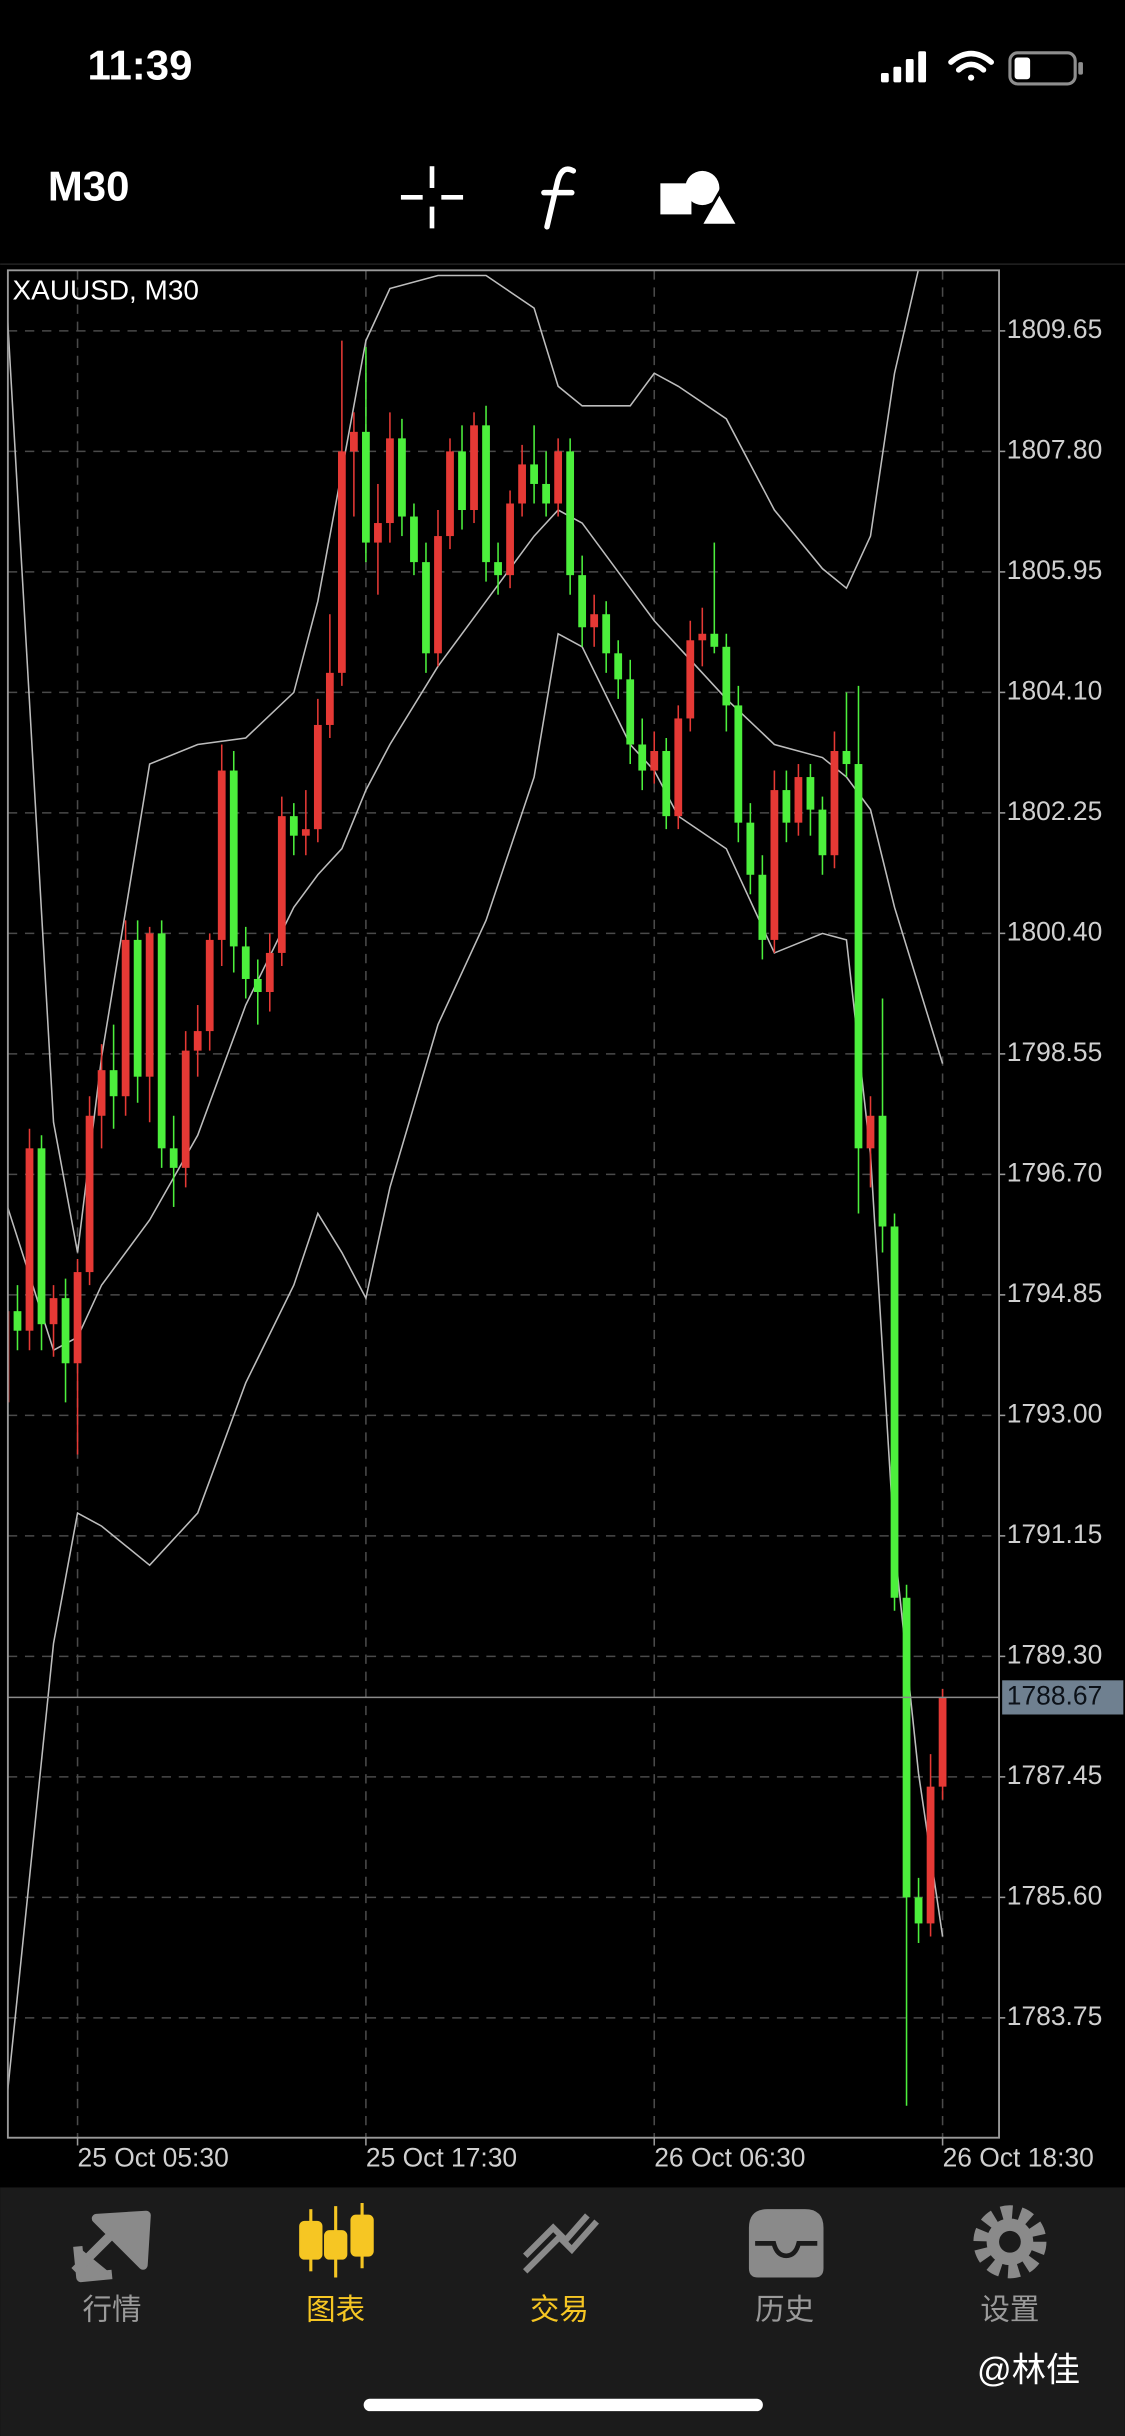 The height and width of the screenshot is (2436, 1125). I want to click on tab-chart: 图表, so click(336, 2264).